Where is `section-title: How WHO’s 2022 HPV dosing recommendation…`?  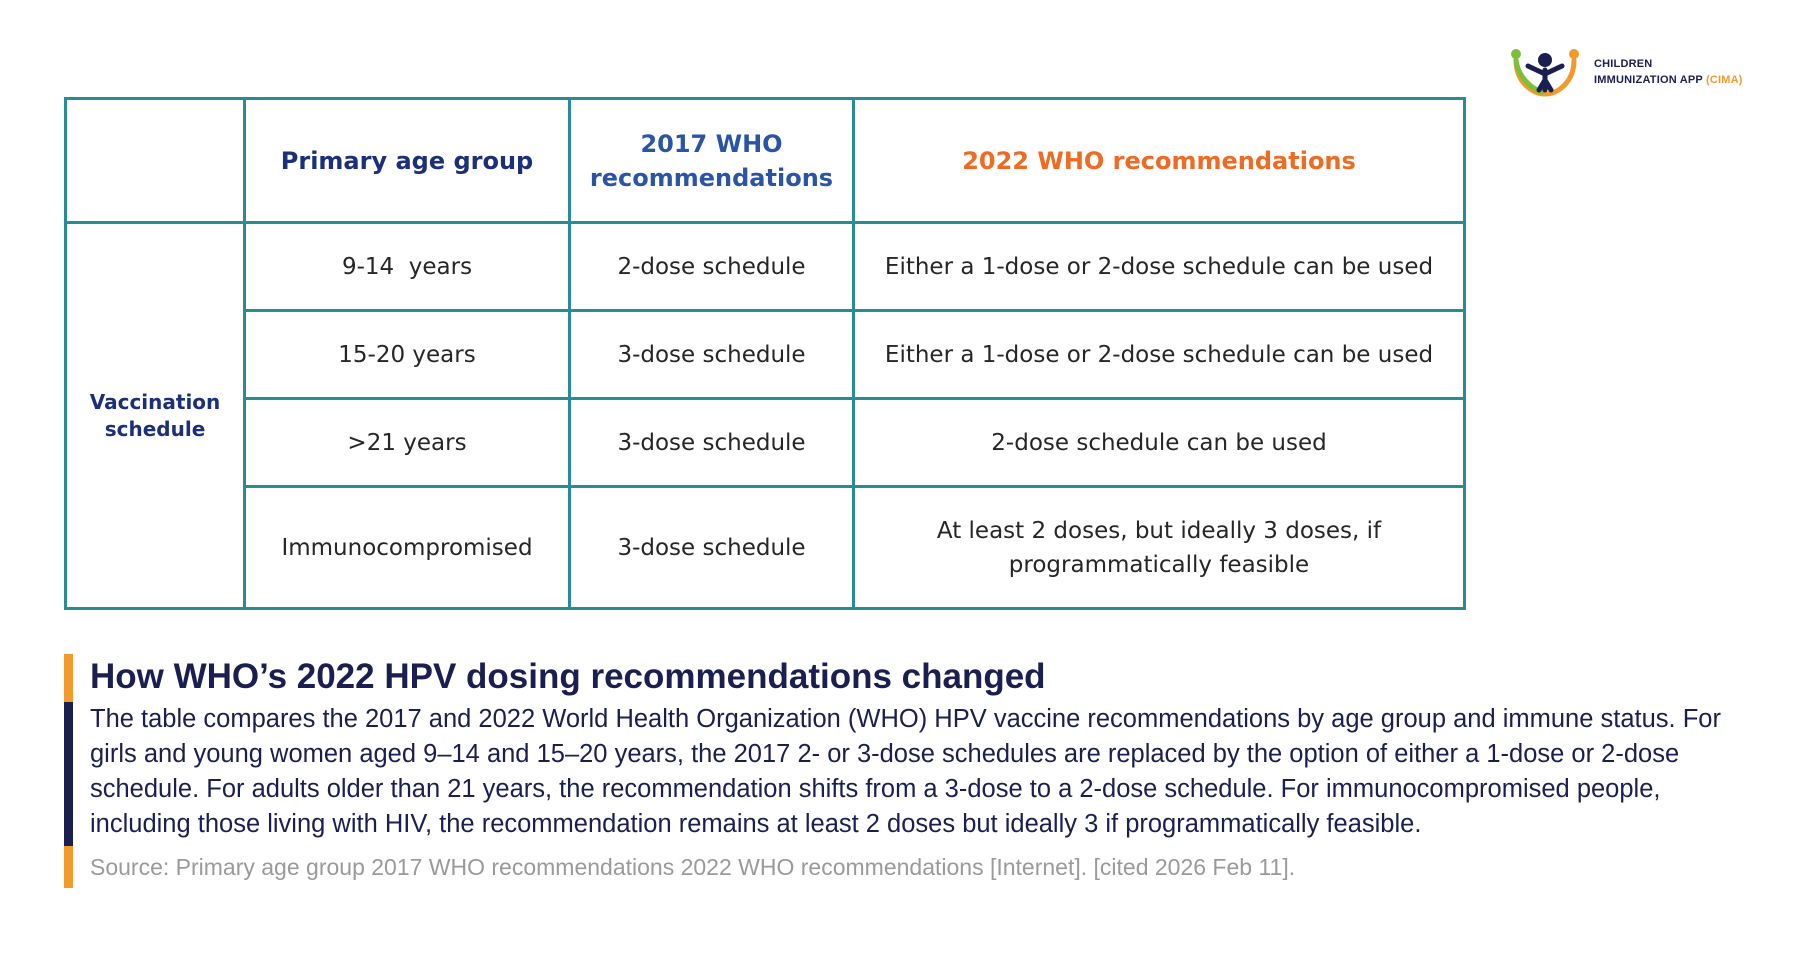
section-title: How WHO’s 2022 HPV dosing recommendation… is located at coordinates (568, 676).